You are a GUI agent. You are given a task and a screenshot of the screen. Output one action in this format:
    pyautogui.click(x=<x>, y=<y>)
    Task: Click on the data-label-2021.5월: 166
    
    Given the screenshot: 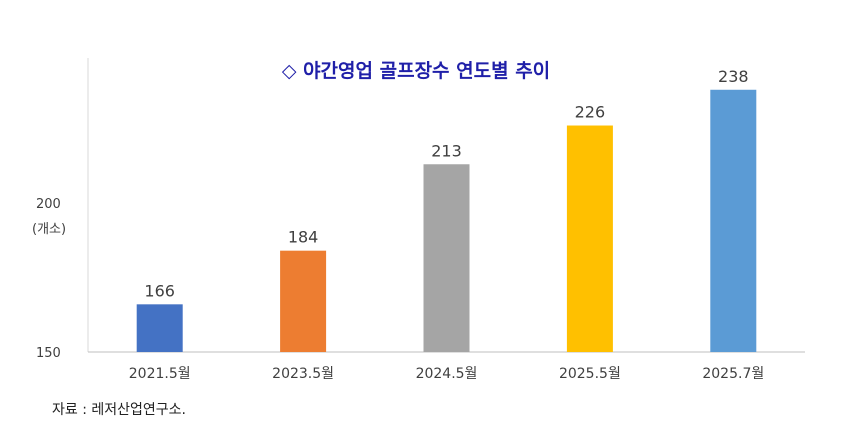 What is the action you would take?
    pyautogui.click(x=159, y=290)
    